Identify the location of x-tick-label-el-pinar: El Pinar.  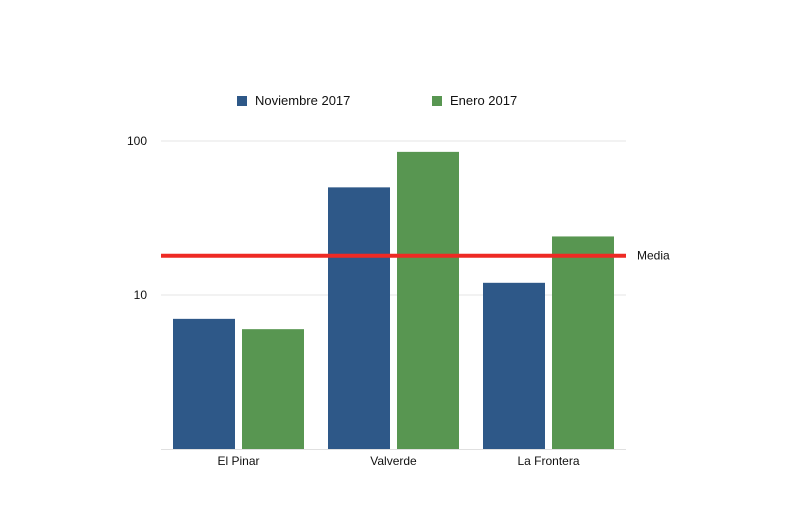
(238, 461).